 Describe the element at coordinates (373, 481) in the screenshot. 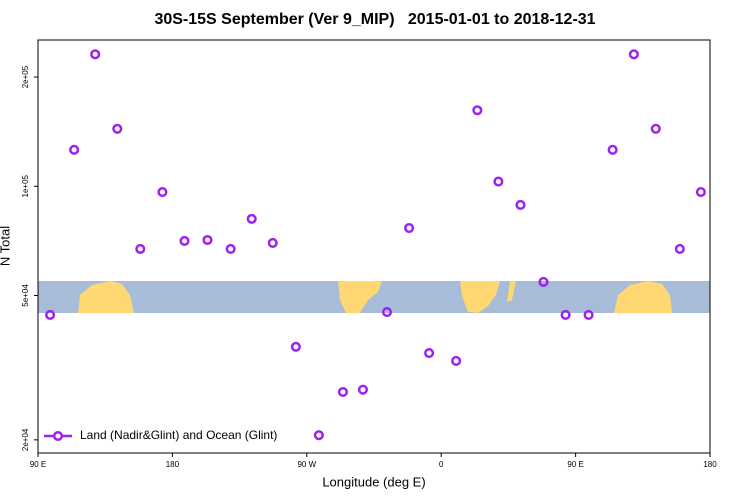

I see `x-axis-label: Longitude (deg E)` at that location.